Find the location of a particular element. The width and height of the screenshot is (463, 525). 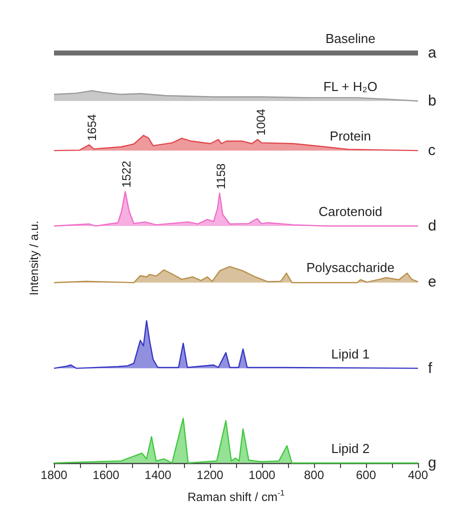

series-label: Baseline is located at coordinates (350, 38).